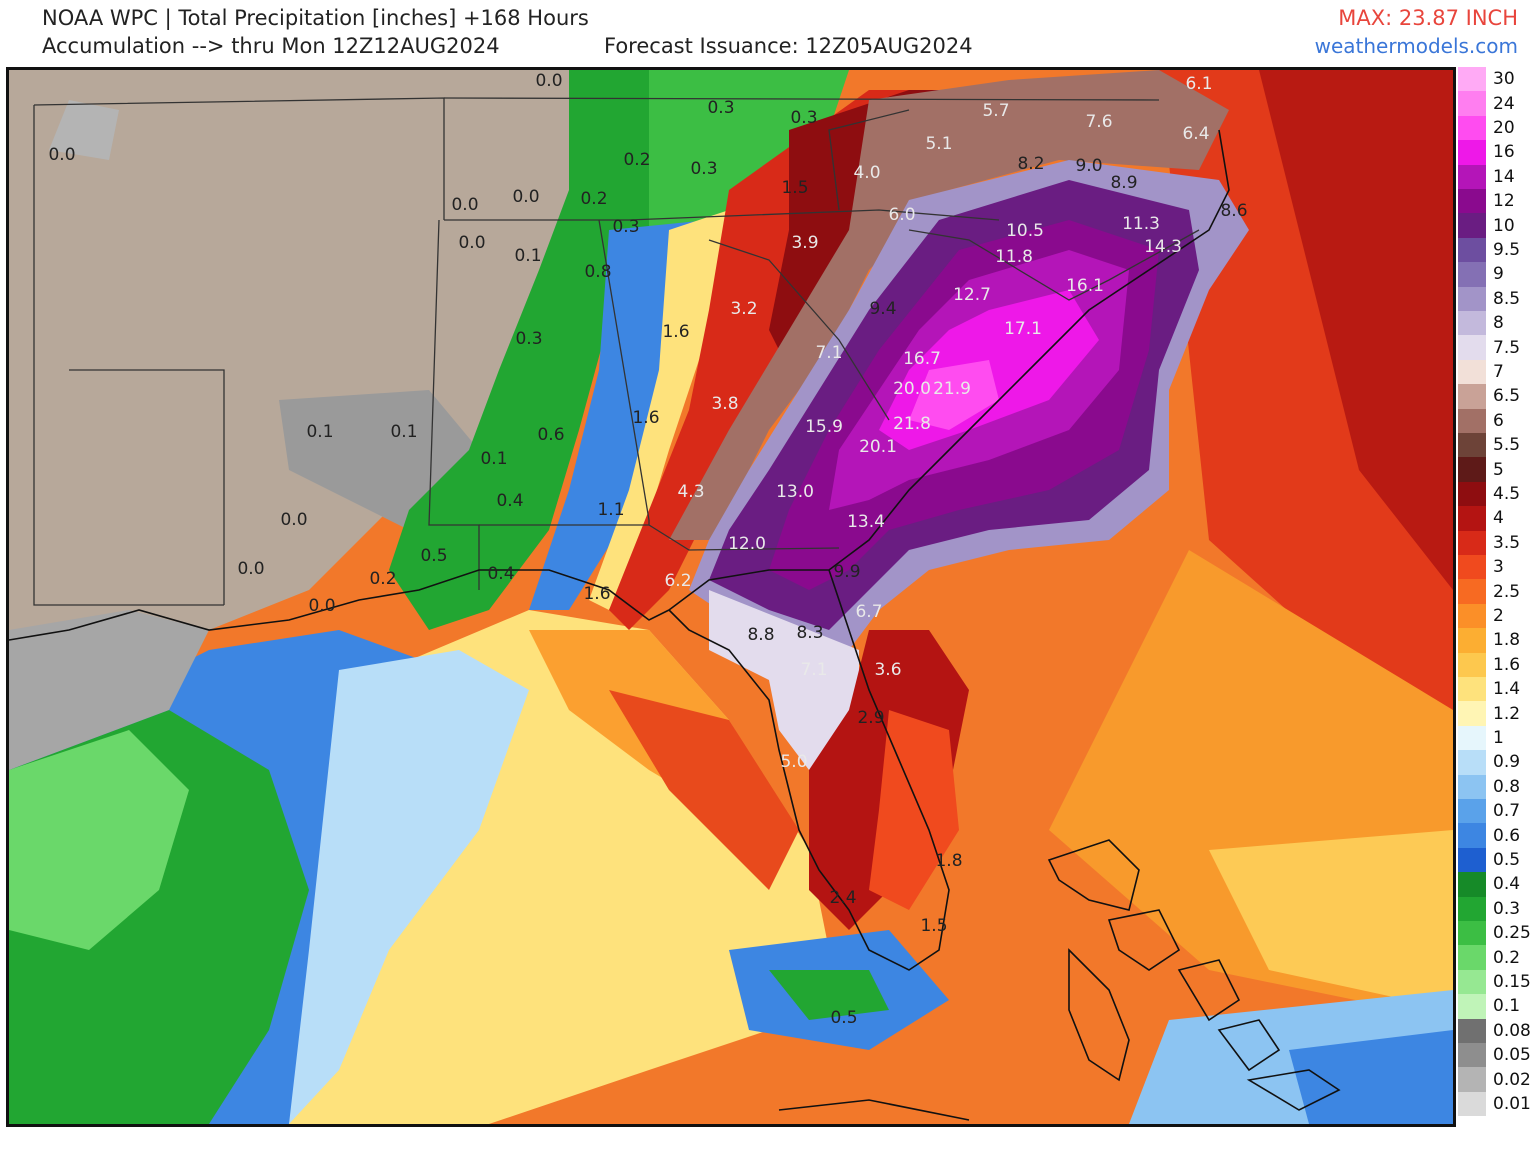  Describe the element at coordinates (1507, 835) in the screenshot. I see `legend-label: 0.6` at that location.